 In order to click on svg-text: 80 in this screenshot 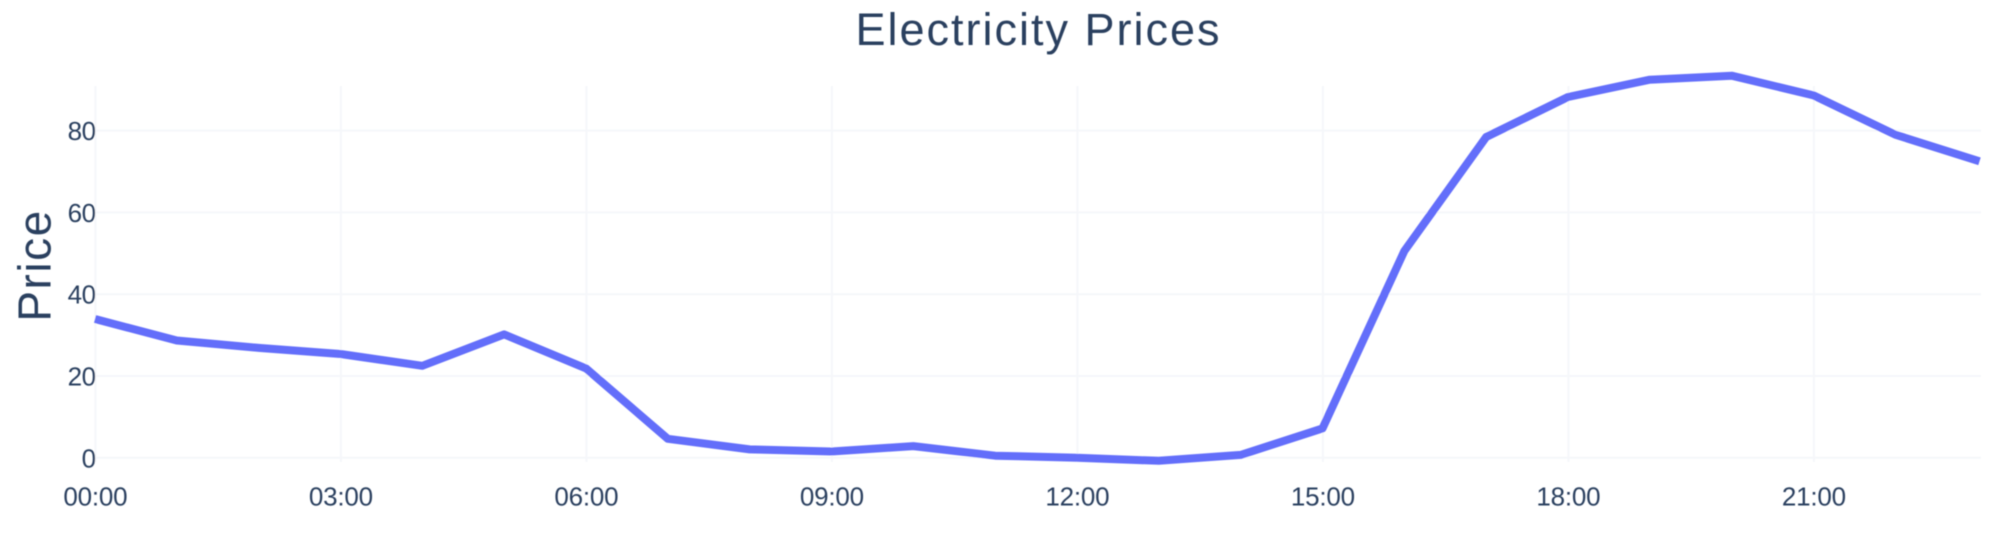, I will do `click(82, 131)`.